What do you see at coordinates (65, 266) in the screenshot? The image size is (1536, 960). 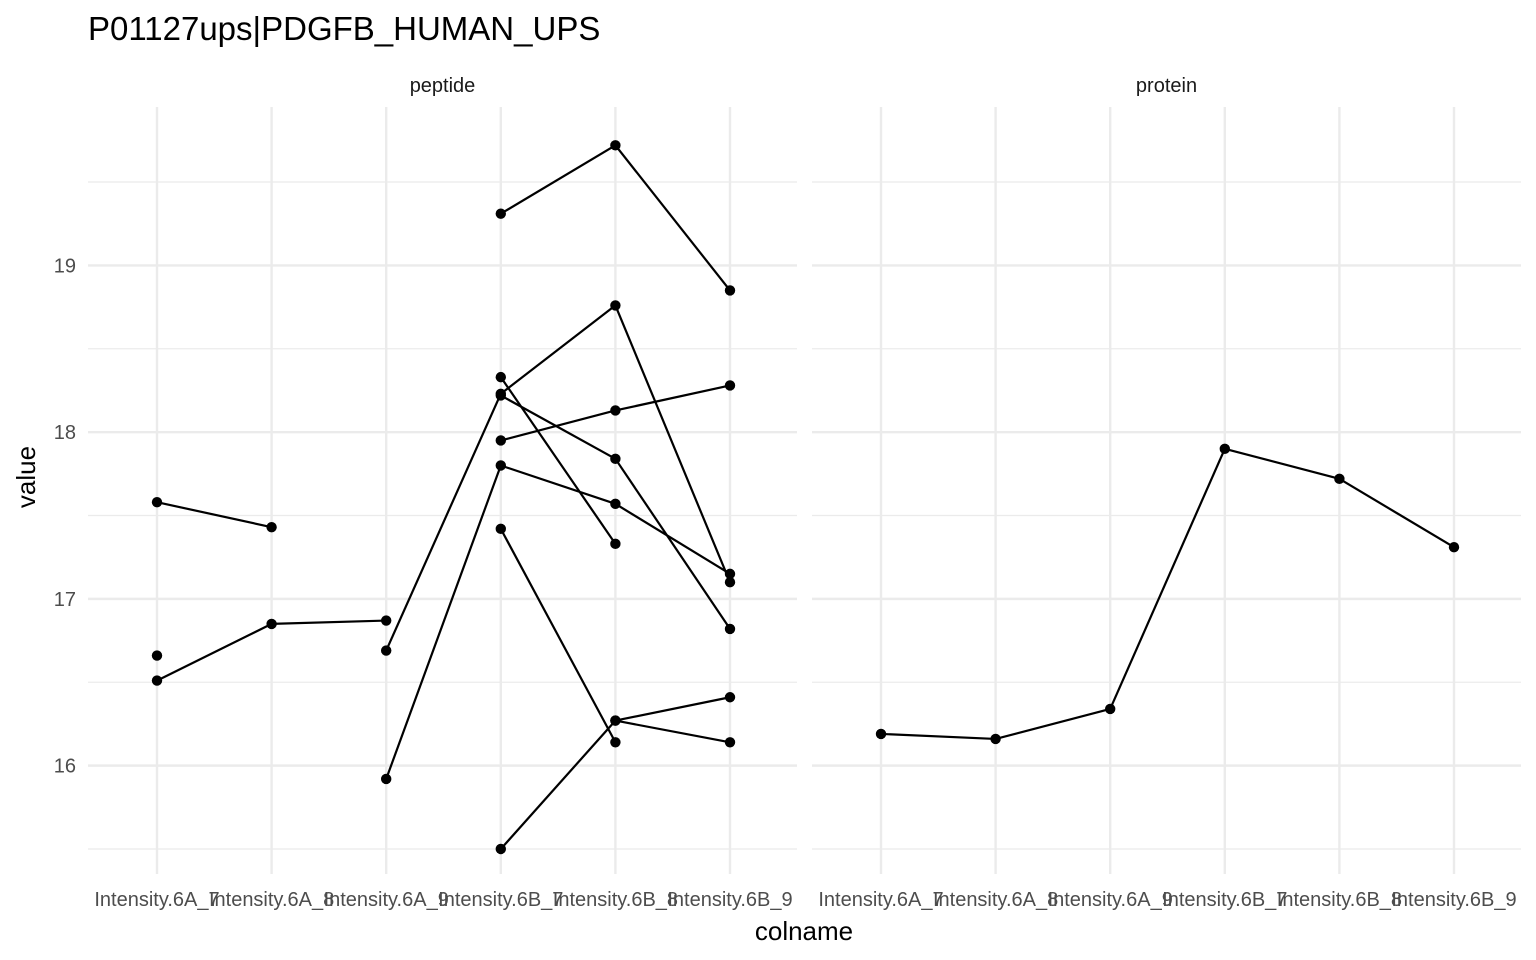 I see `y-tick-label: 19` at bounding box center [65, 266].